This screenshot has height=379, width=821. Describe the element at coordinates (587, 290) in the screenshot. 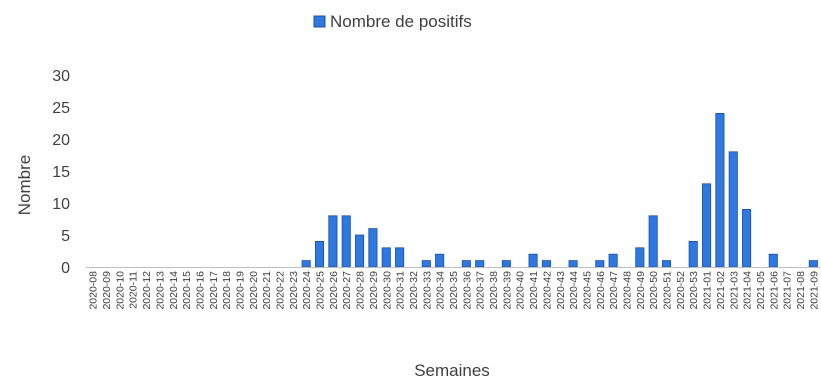

I see `x-tick-label: 2020-45` at that location.